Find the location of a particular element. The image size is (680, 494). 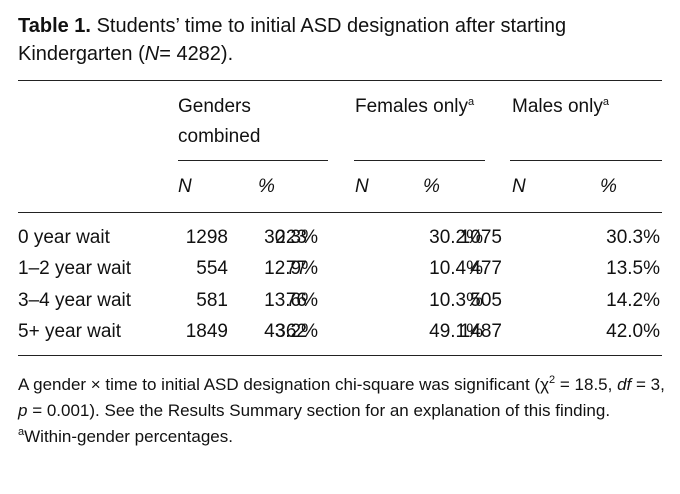

cell: 1298 is located at coordinates (206, 237).